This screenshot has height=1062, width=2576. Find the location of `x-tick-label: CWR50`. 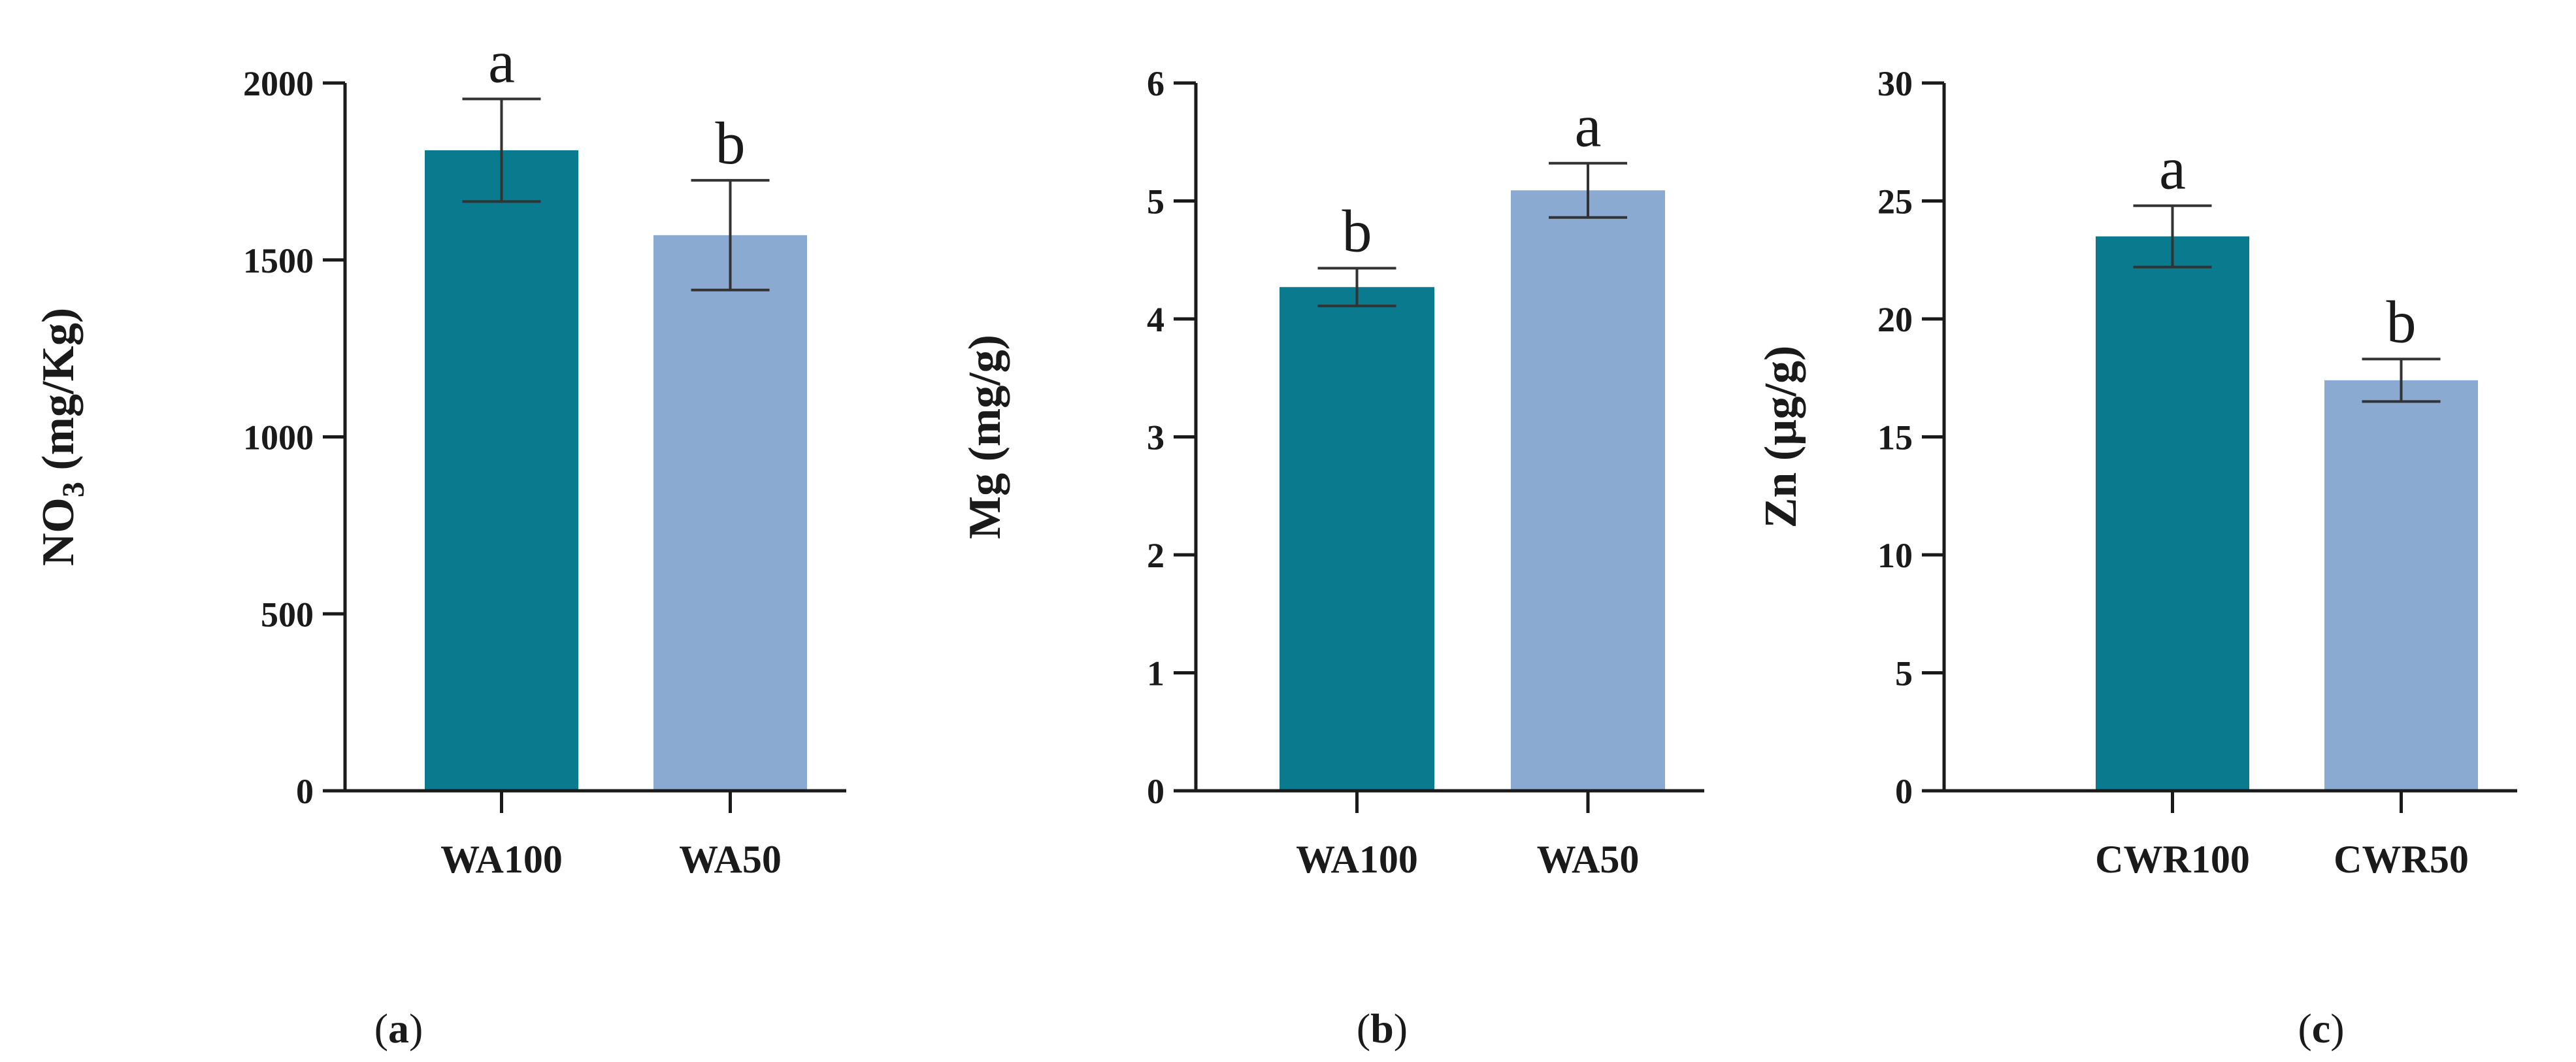

x-tick-label: CWR50 is located at coordinates (2401, 859).